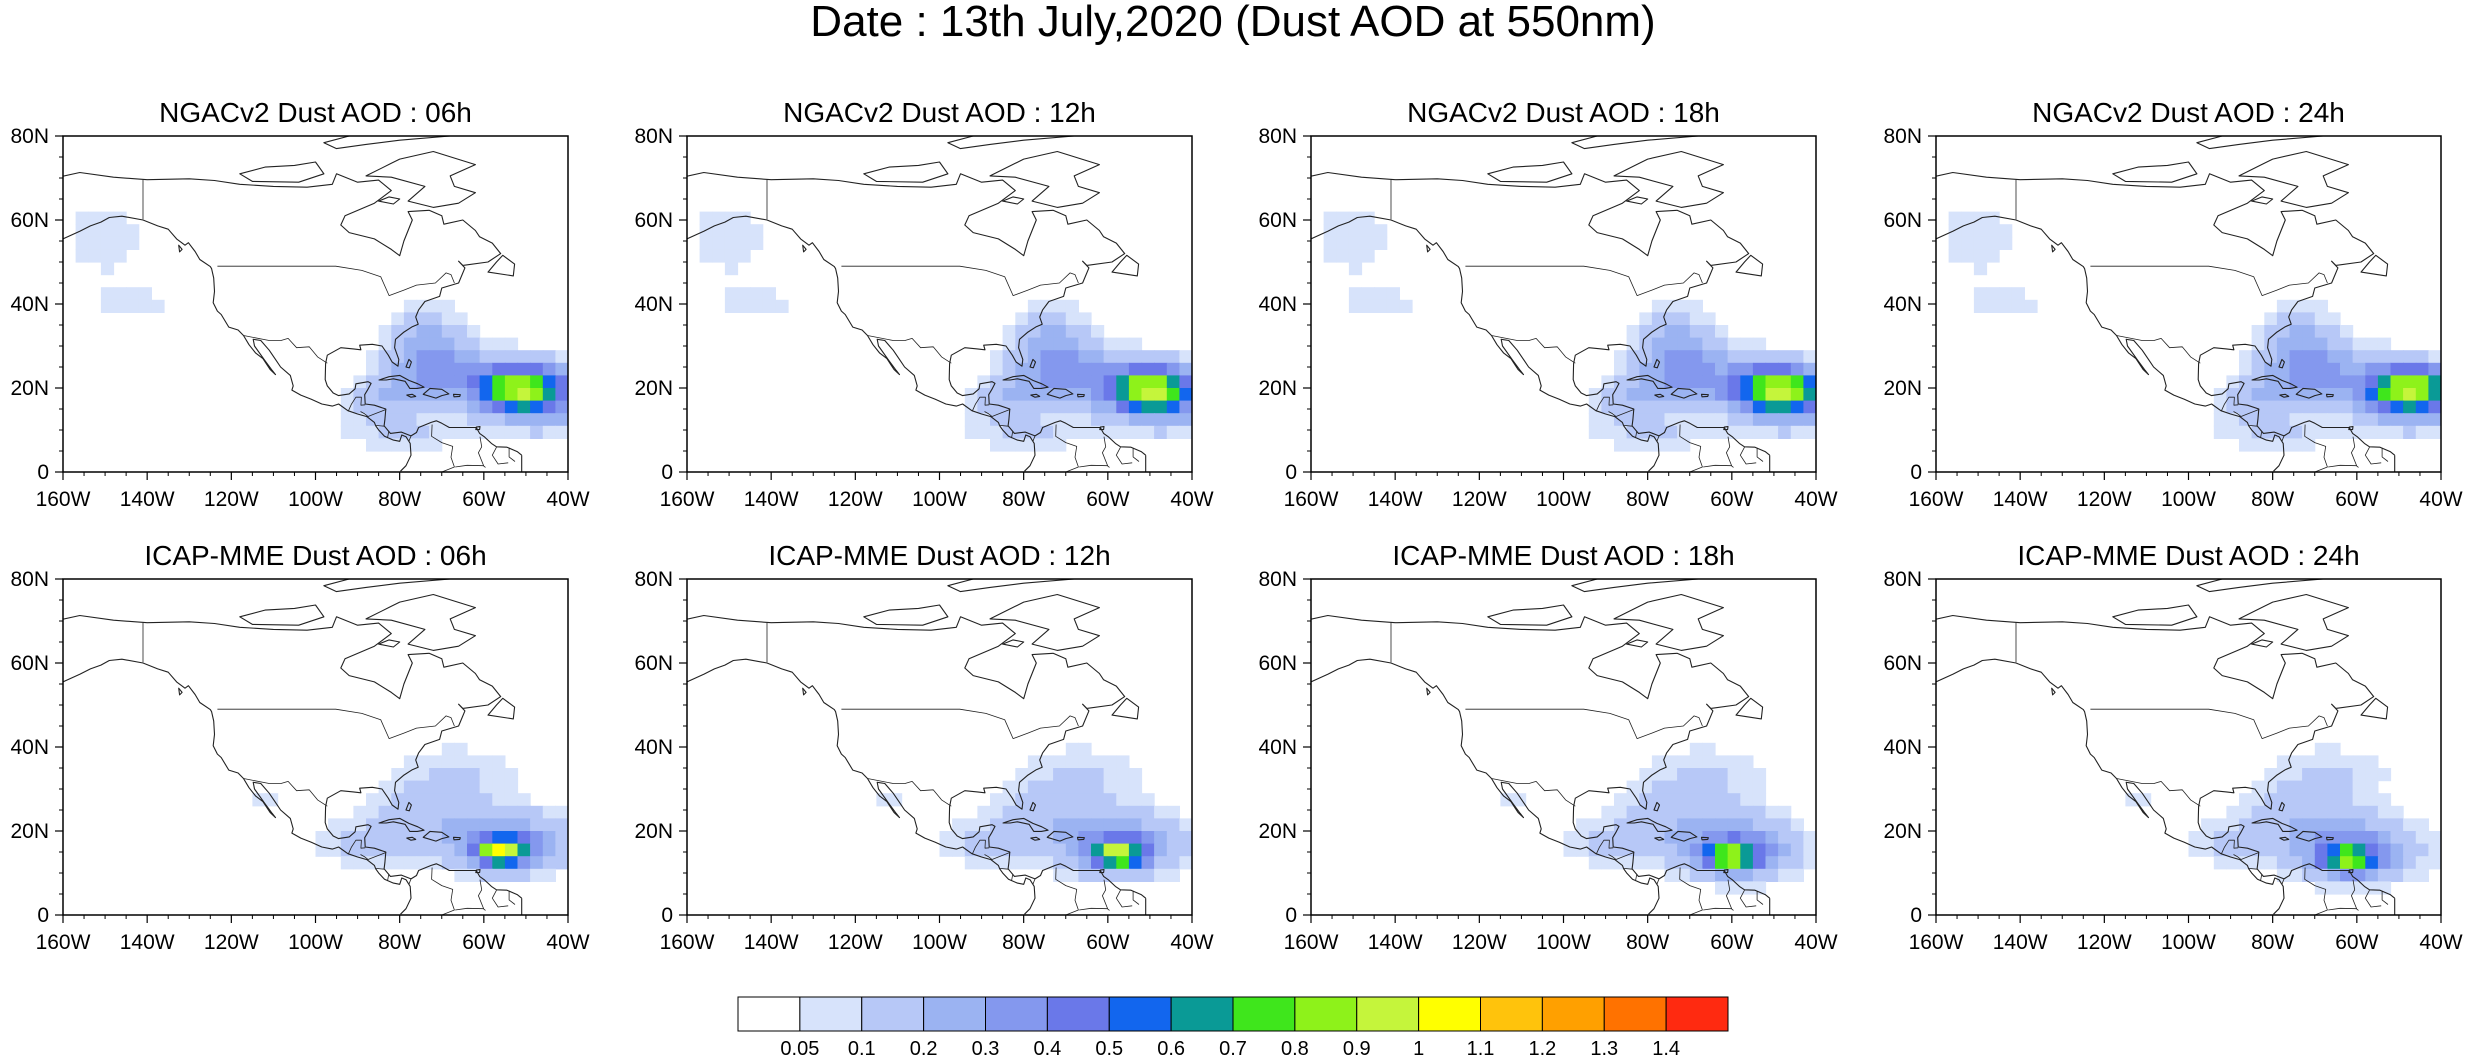 This screenshot has width=2466, height=1056. Describe the element at coordinates (1388, 1014) in the screenshot. I see `colorbar-box` at that location.